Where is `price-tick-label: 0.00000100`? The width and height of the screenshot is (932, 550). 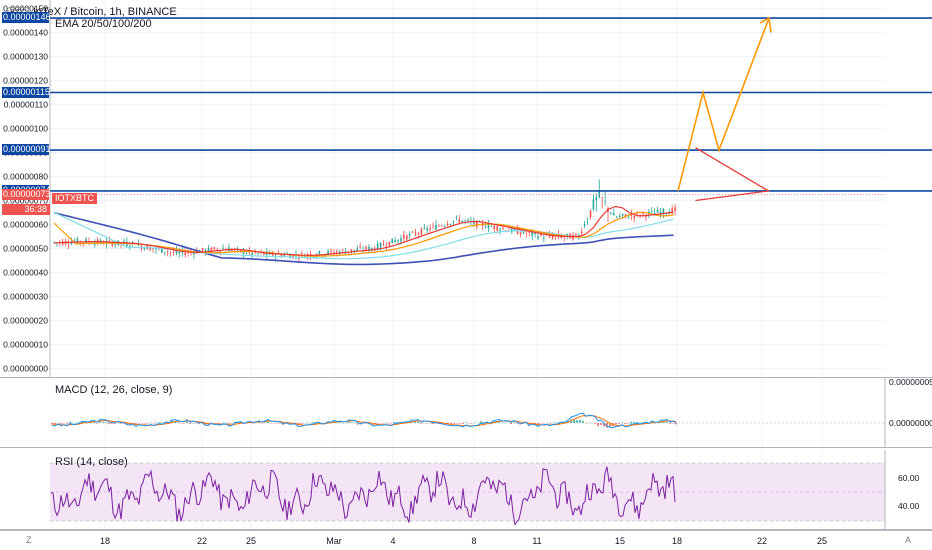
price-tick-label: 0.00000100 is located at coordinates (25, 129).